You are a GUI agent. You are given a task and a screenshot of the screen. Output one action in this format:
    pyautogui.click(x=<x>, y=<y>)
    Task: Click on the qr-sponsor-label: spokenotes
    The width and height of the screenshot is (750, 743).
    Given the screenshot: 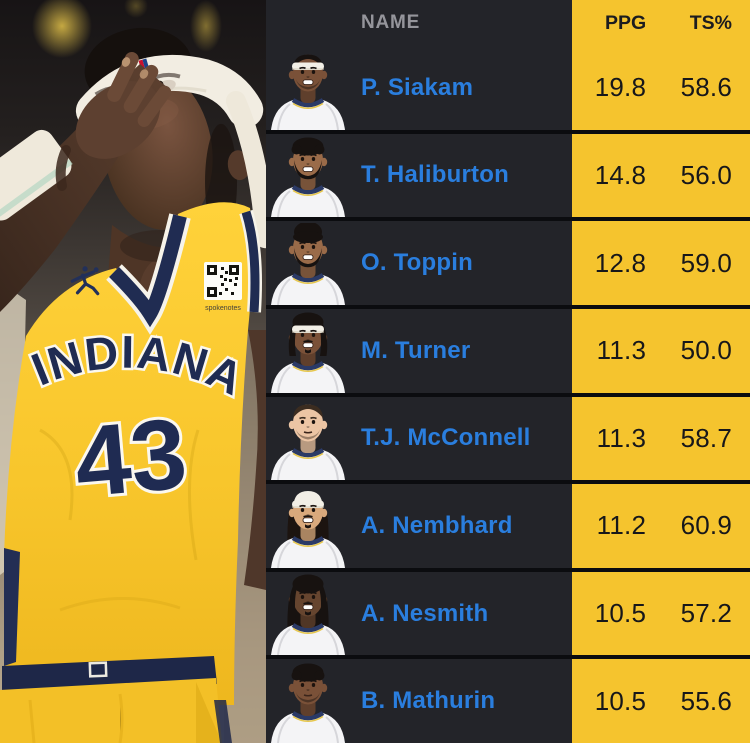 What is the action you would take?
    pyautogui.click(x=223, y=308)
    